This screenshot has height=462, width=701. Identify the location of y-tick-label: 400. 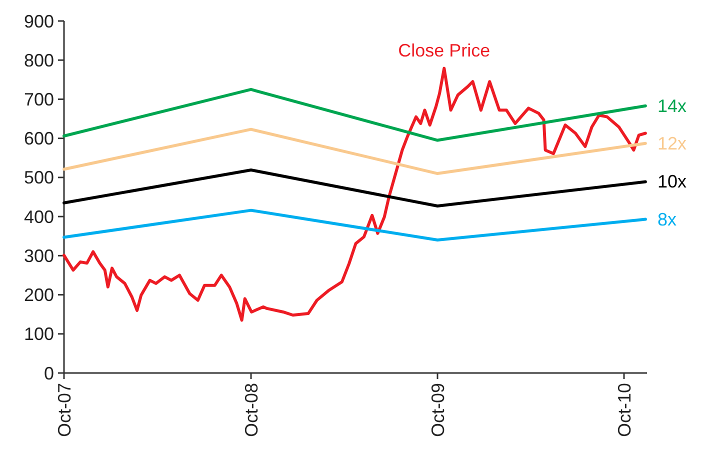
(39, 216).